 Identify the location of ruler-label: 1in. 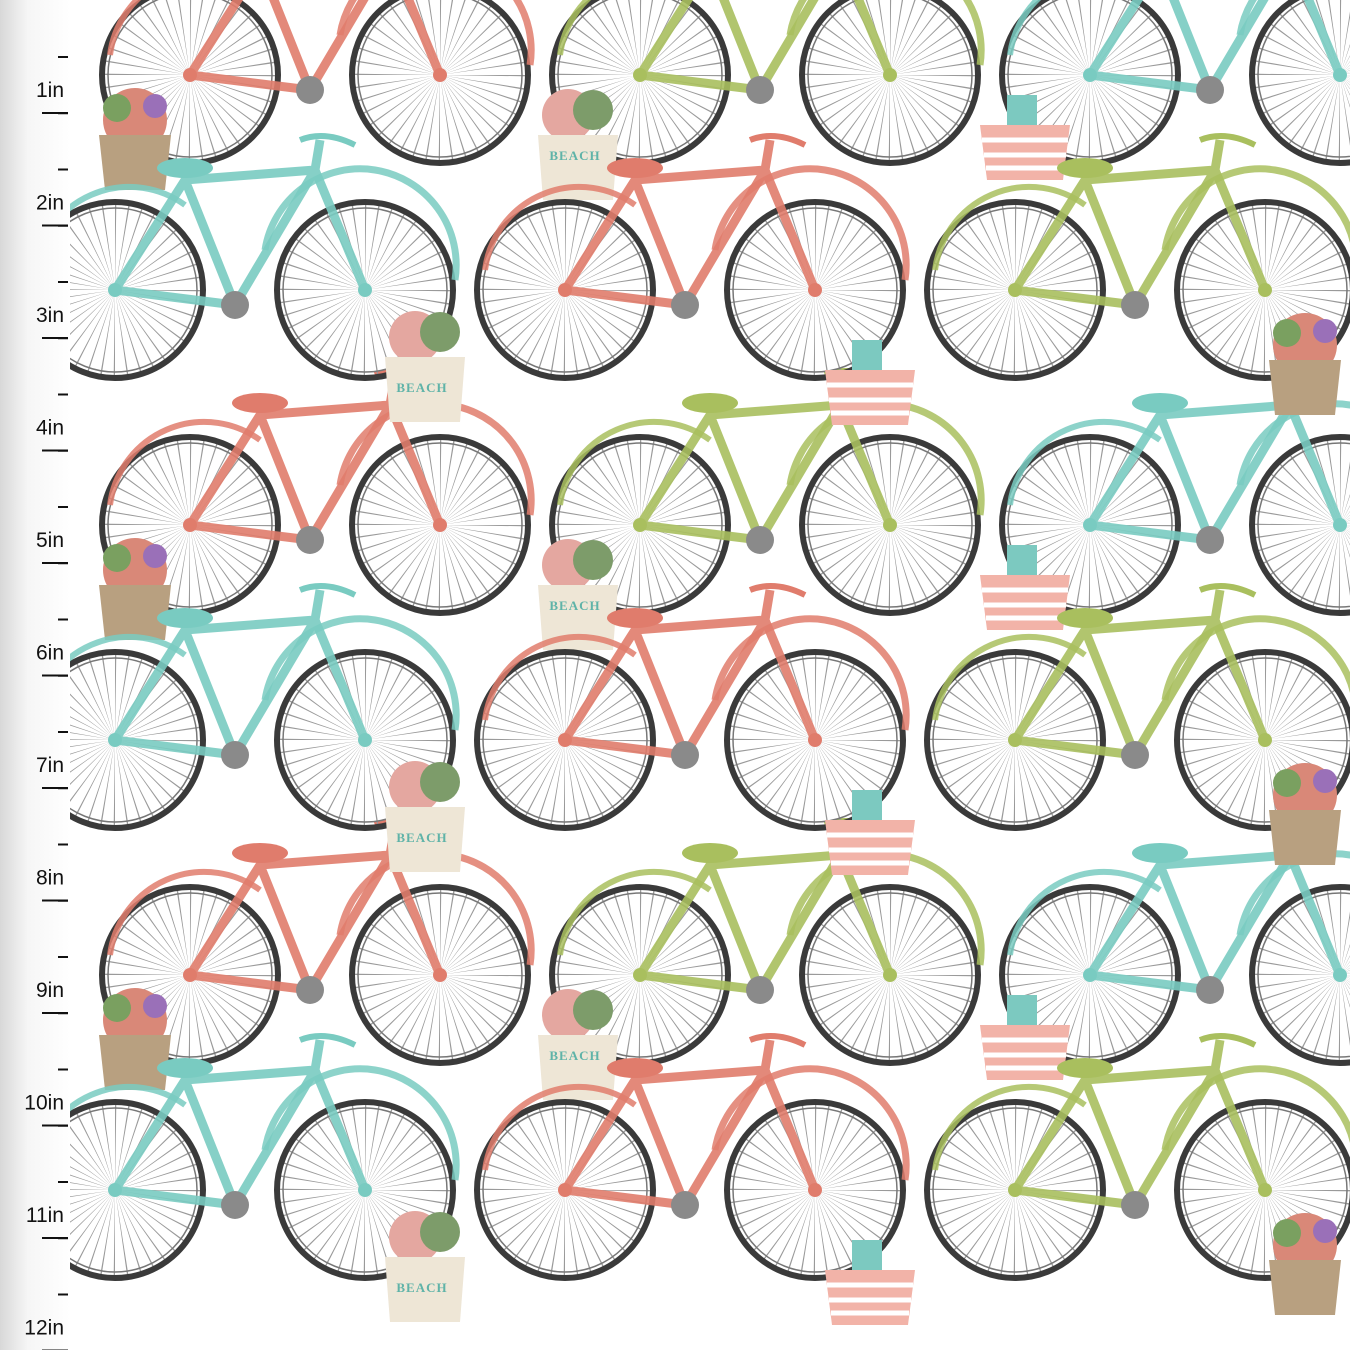
(50, 90).